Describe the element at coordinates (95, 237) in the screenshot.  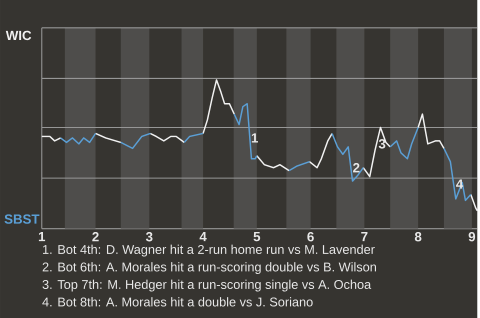
I see `x-tick-label: 2` at that location.